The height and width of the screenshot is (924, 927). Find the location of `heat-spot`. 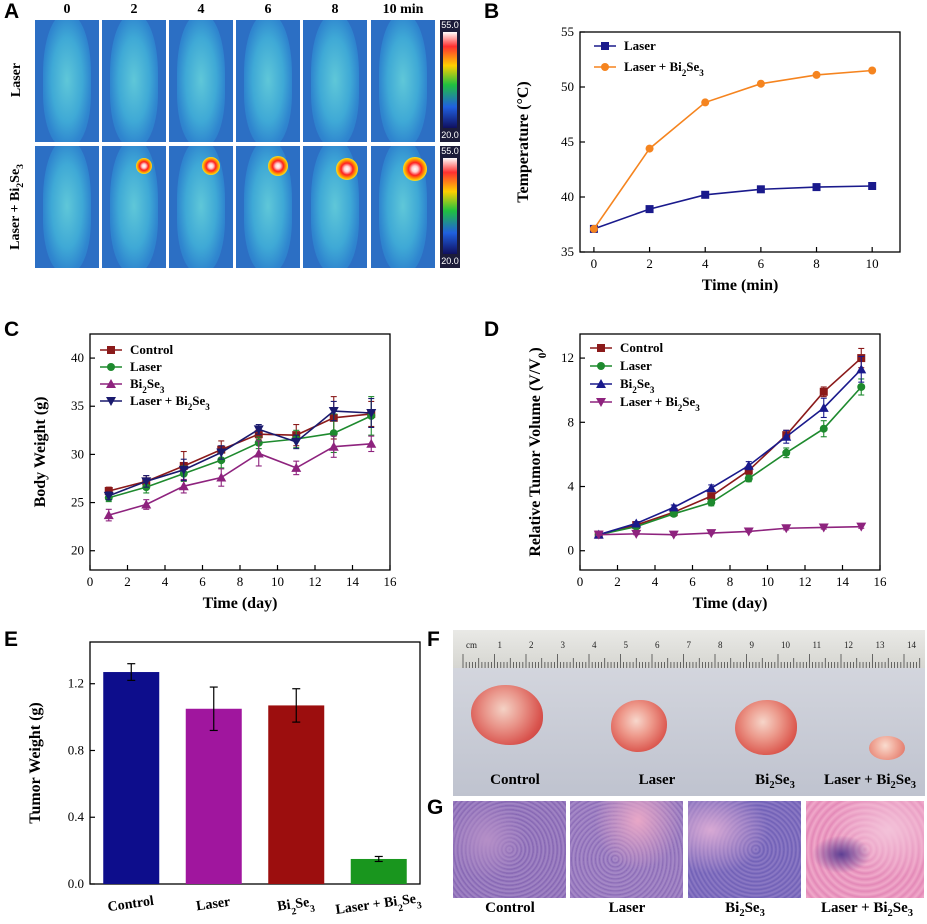

heat-spot is located at coordinates (144, 166).